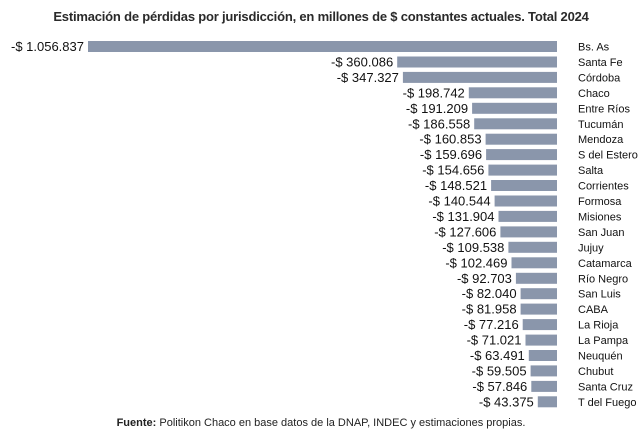  What do you see at coordinates (600, 125) in the screenshot?
I see `category-label: Tucumán` at bounding box center [600, 125].